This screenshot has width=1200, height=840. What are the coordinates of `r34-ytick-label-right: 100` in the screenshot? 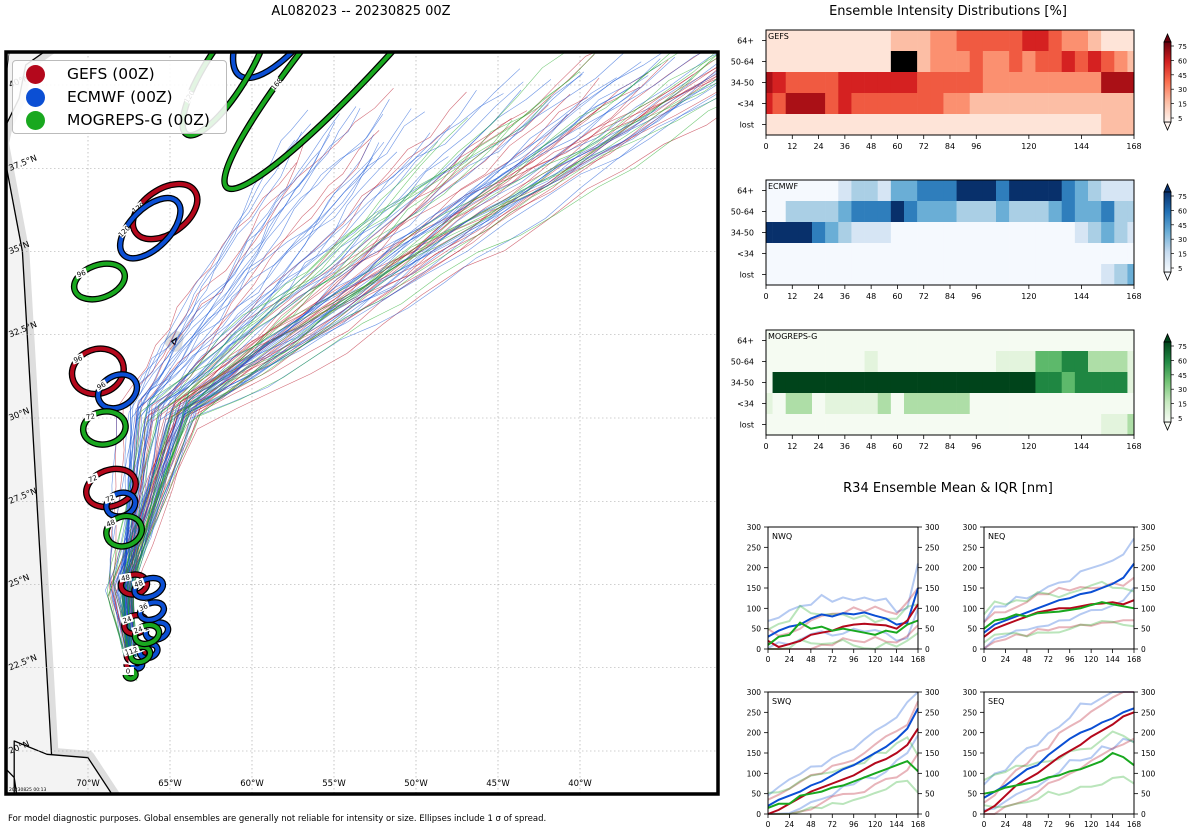 It's located at (1148, 608).